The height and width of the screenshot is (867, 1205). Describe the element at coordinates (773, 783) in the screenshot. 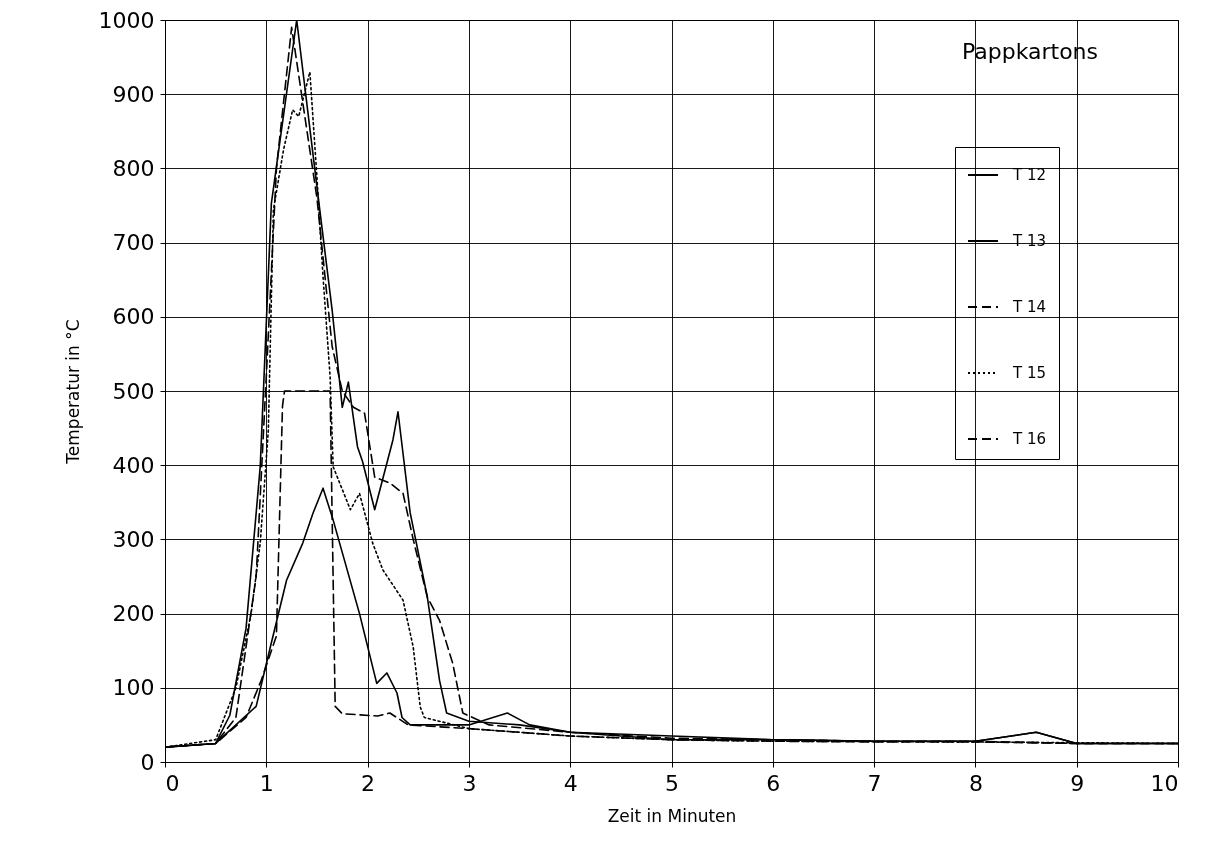

I see `x-tick-label: 6` at that location.